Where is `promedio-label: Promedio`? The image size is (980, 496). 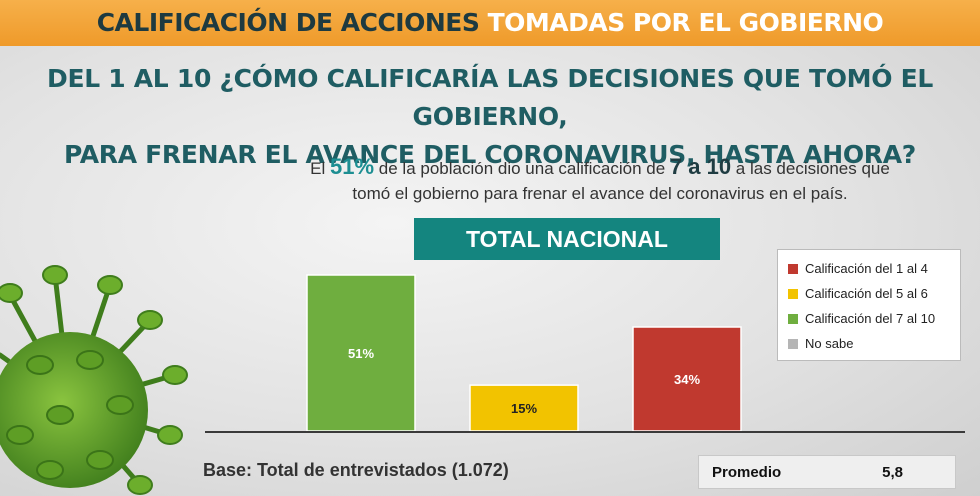
promedio-label: Promedio is located at coordinates (747, 472).